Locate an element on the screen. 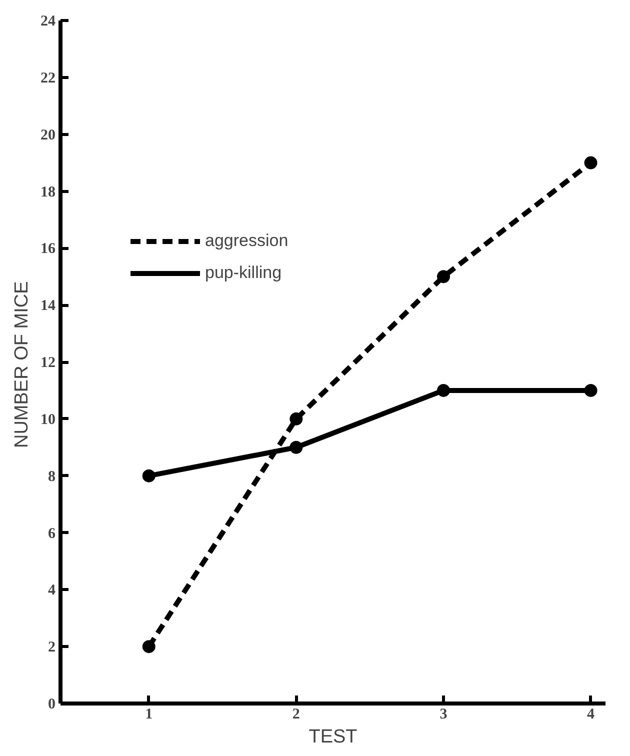 The image size is (630, 756). legend-label: pup-killing is located at coordinates (243, 273).